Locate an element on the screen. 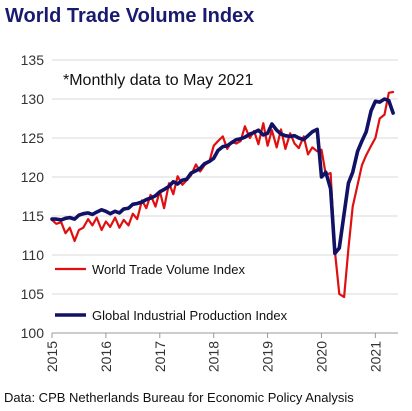 The image size is (412, 411). legend-item-1: World Trade Volume Index is located at coordinates (150, 269).